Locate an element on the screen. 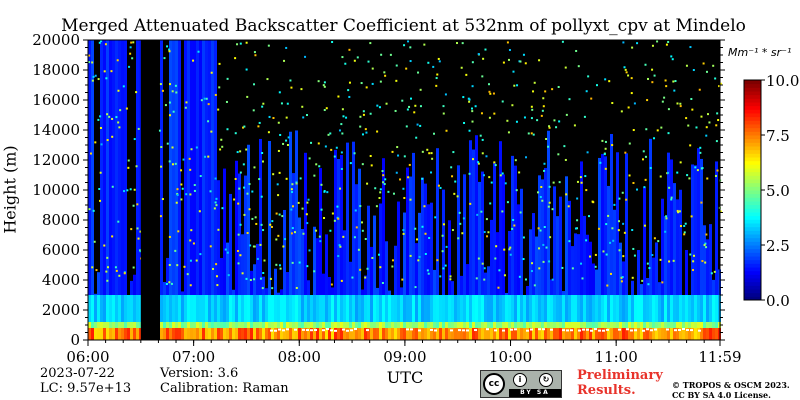  y-tick-label: 4000 is located at coordinates (61, 280).